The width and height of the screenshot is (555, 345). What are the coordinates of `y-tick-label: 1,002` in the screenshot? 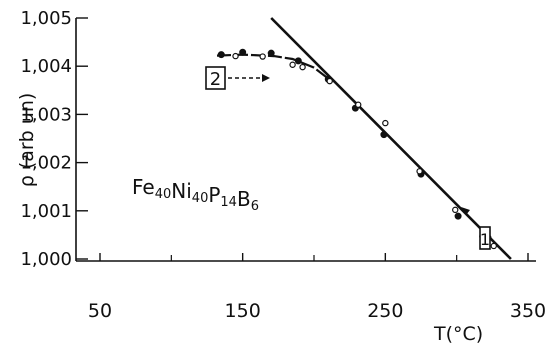 It's located at (46, 163).